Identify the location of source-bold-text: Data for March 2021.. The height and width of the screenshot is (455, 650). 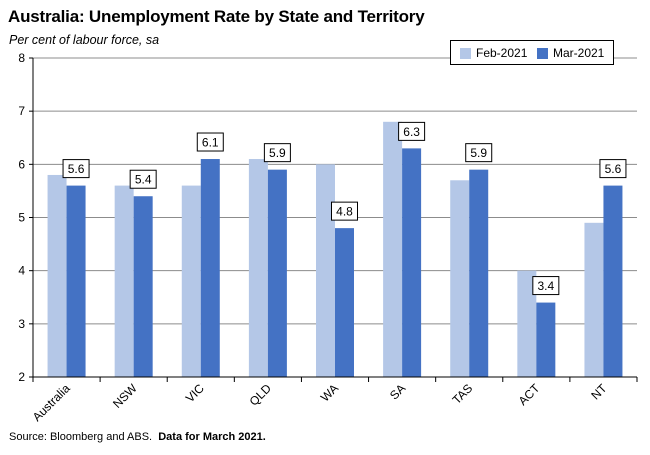
(212, 437).